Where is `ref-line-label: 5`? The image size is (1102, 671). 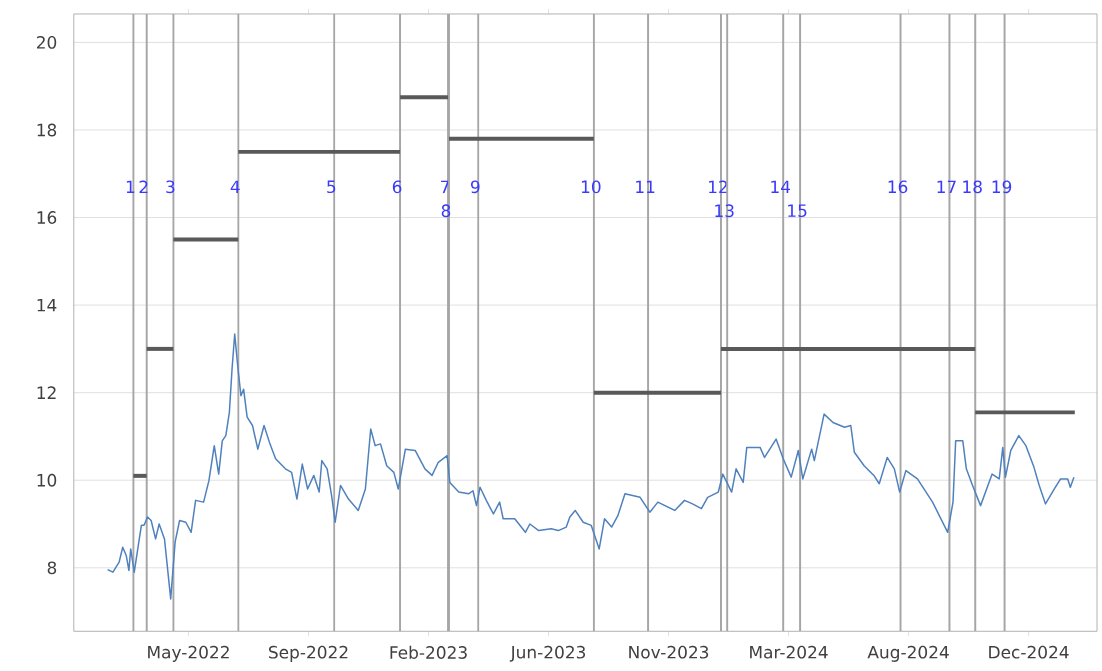
ref-line-label: 5 is located at coordinates (331, 187).